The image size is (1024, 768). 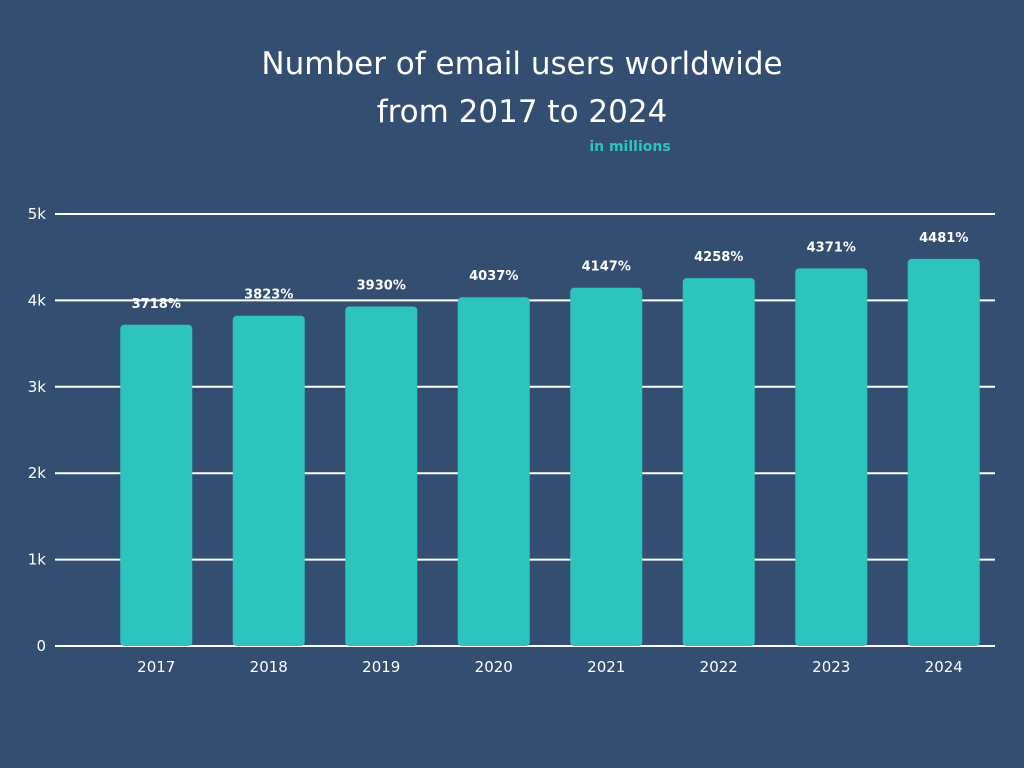 What do you see at coordinates (37, 300) in the screenshot?
I see `y-tick-label: 4k` at bounding box center [37, 300].